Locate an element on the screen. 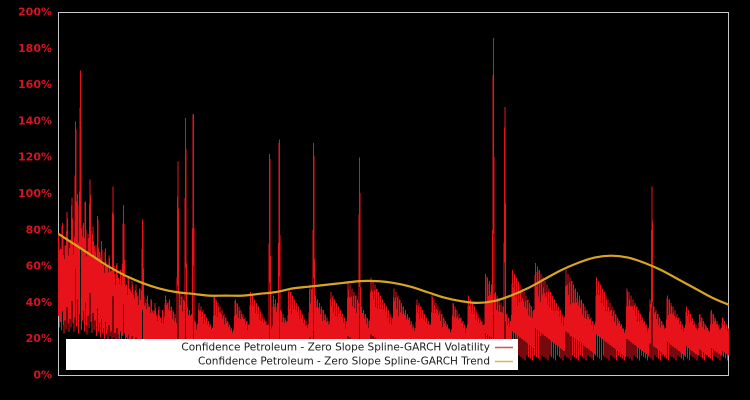  y-axis-tick-label: 80% is located at coordinates (39, 229).